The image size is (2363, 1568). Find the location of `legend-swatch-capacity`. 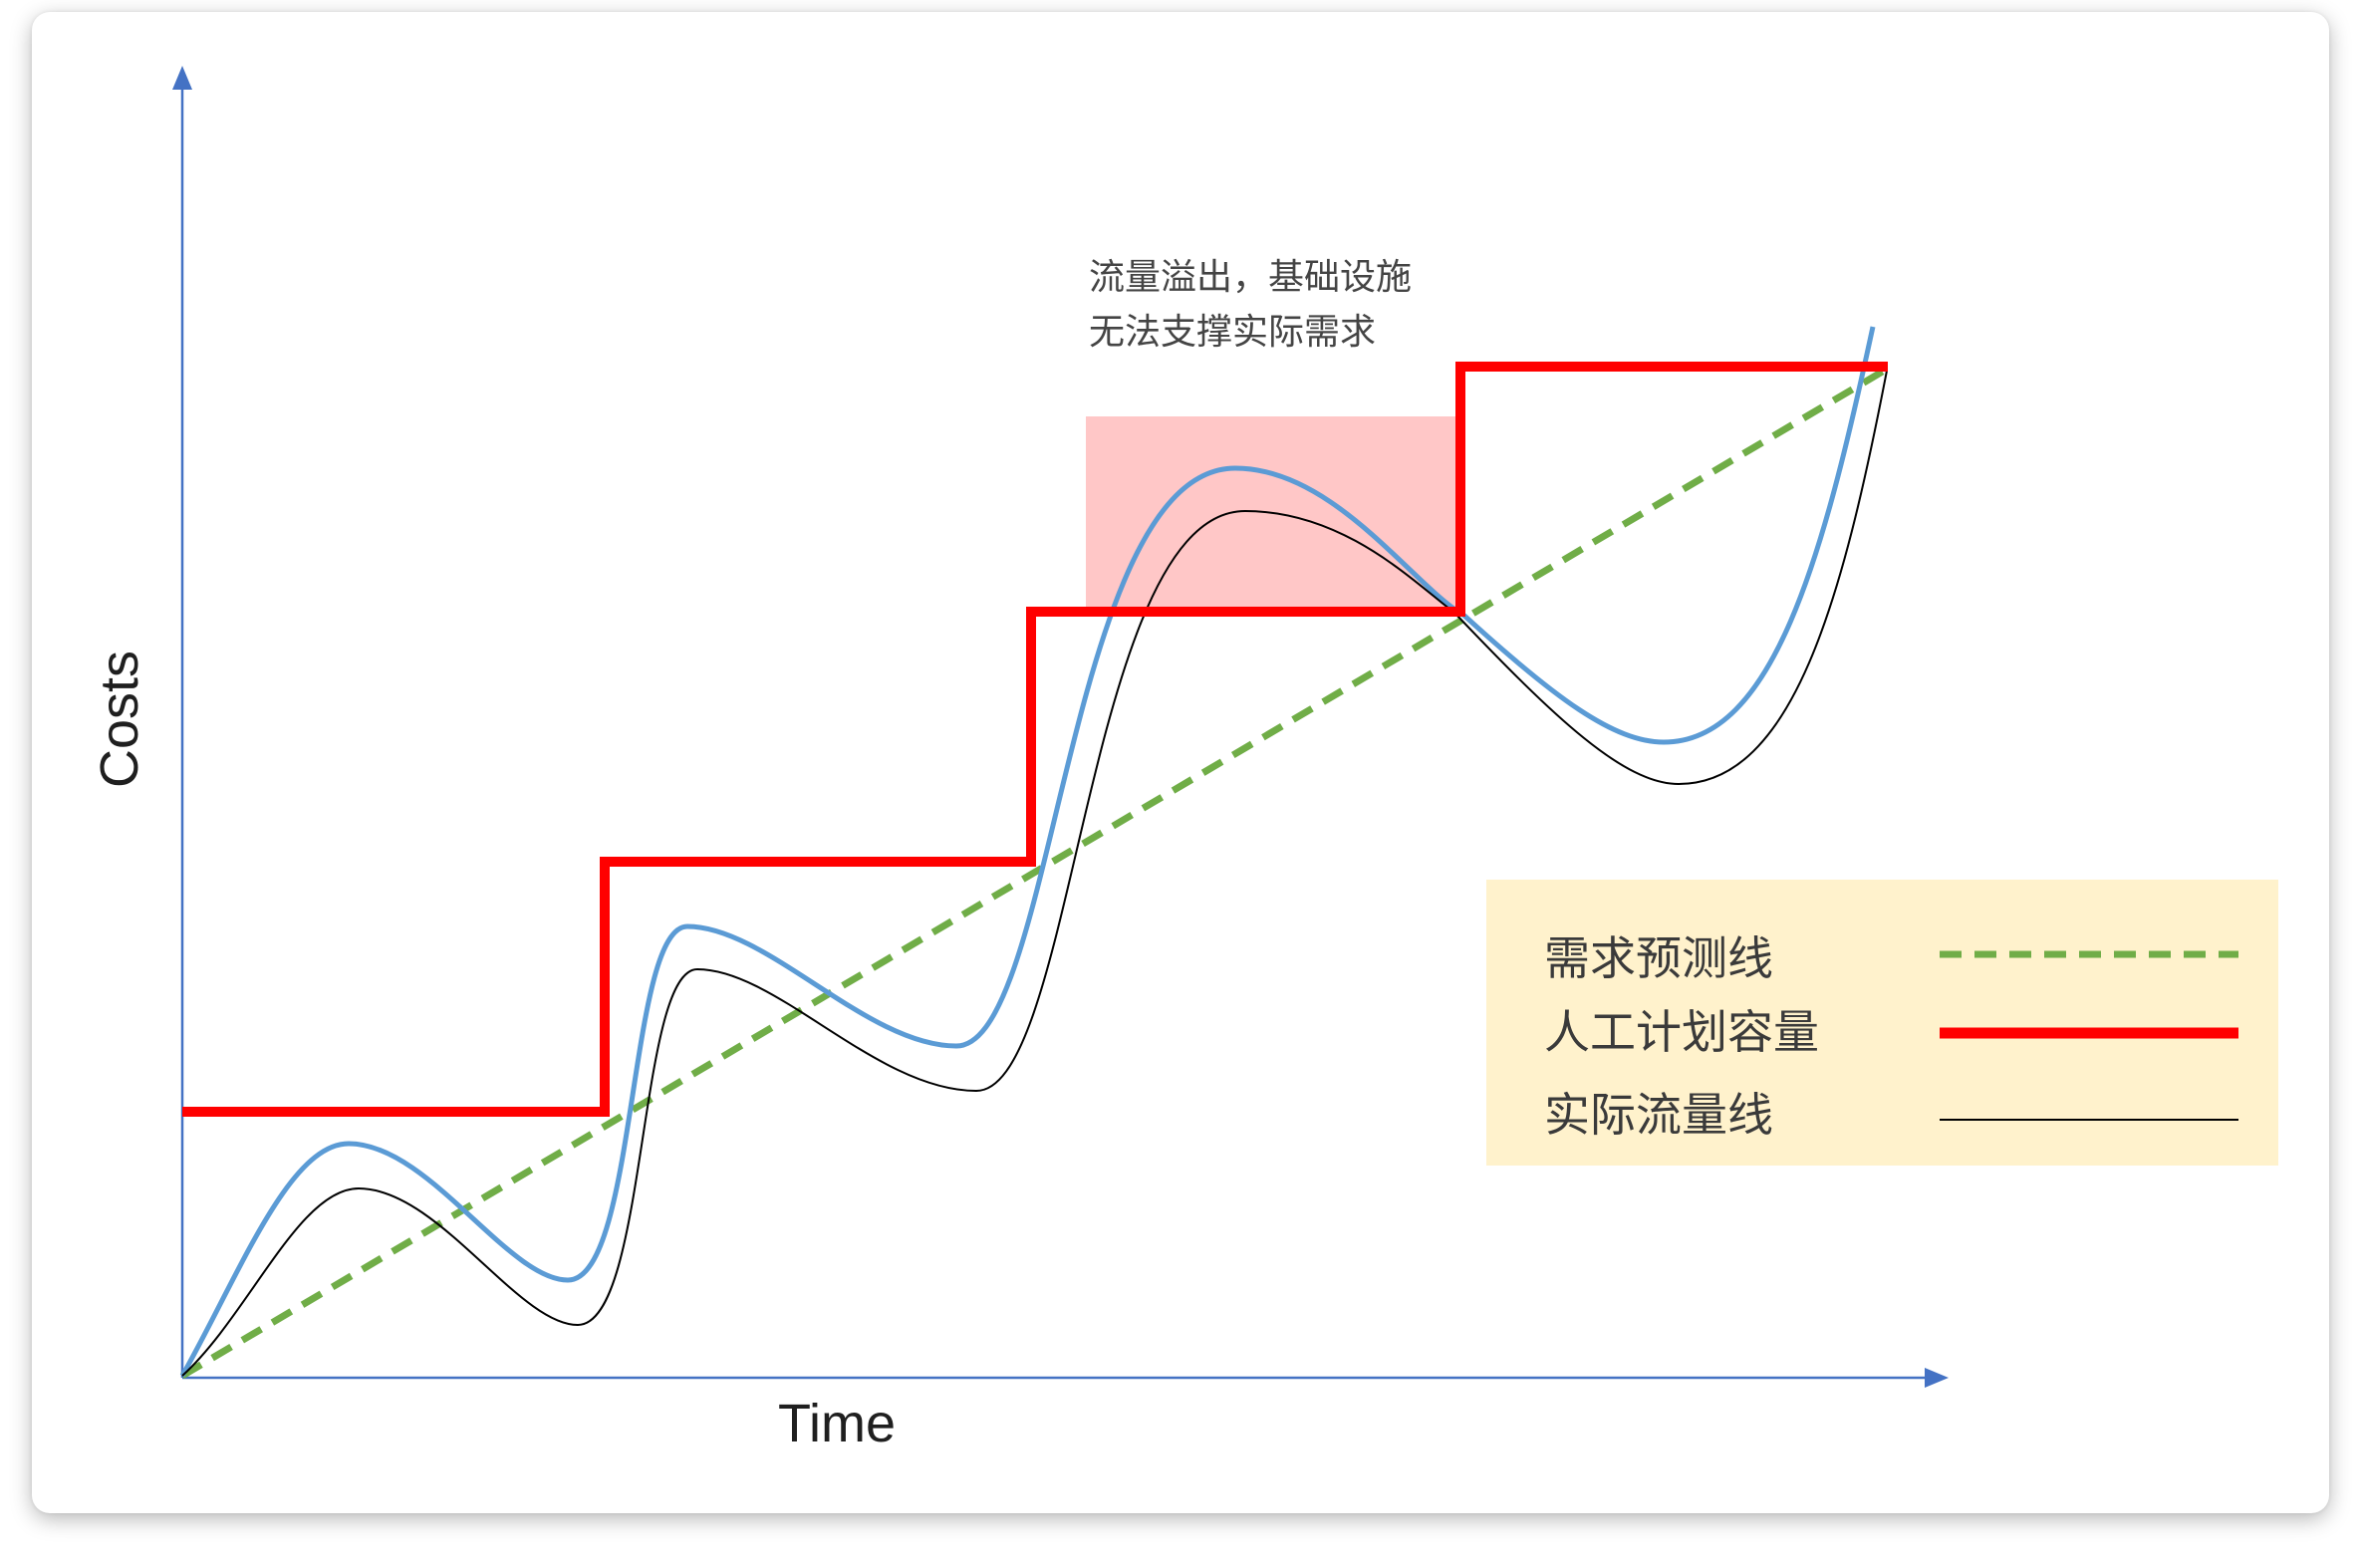

legend-swatch-capacity is located at coordinates (2089, 1033).